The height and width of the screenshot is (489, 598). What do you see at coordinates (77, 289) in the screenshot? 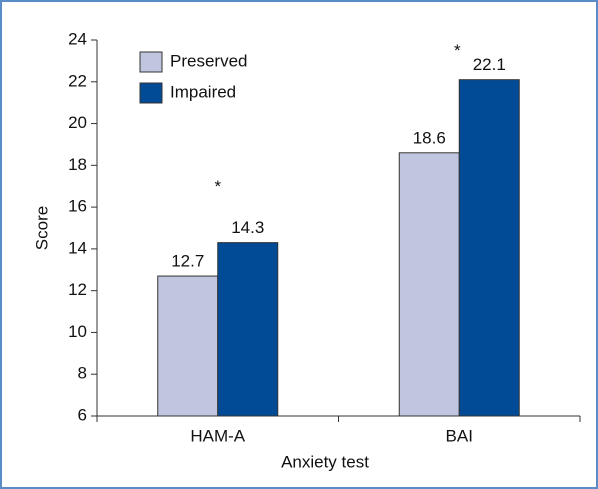
I see `y-tick-label: 12` at bounding box center [77, 289].